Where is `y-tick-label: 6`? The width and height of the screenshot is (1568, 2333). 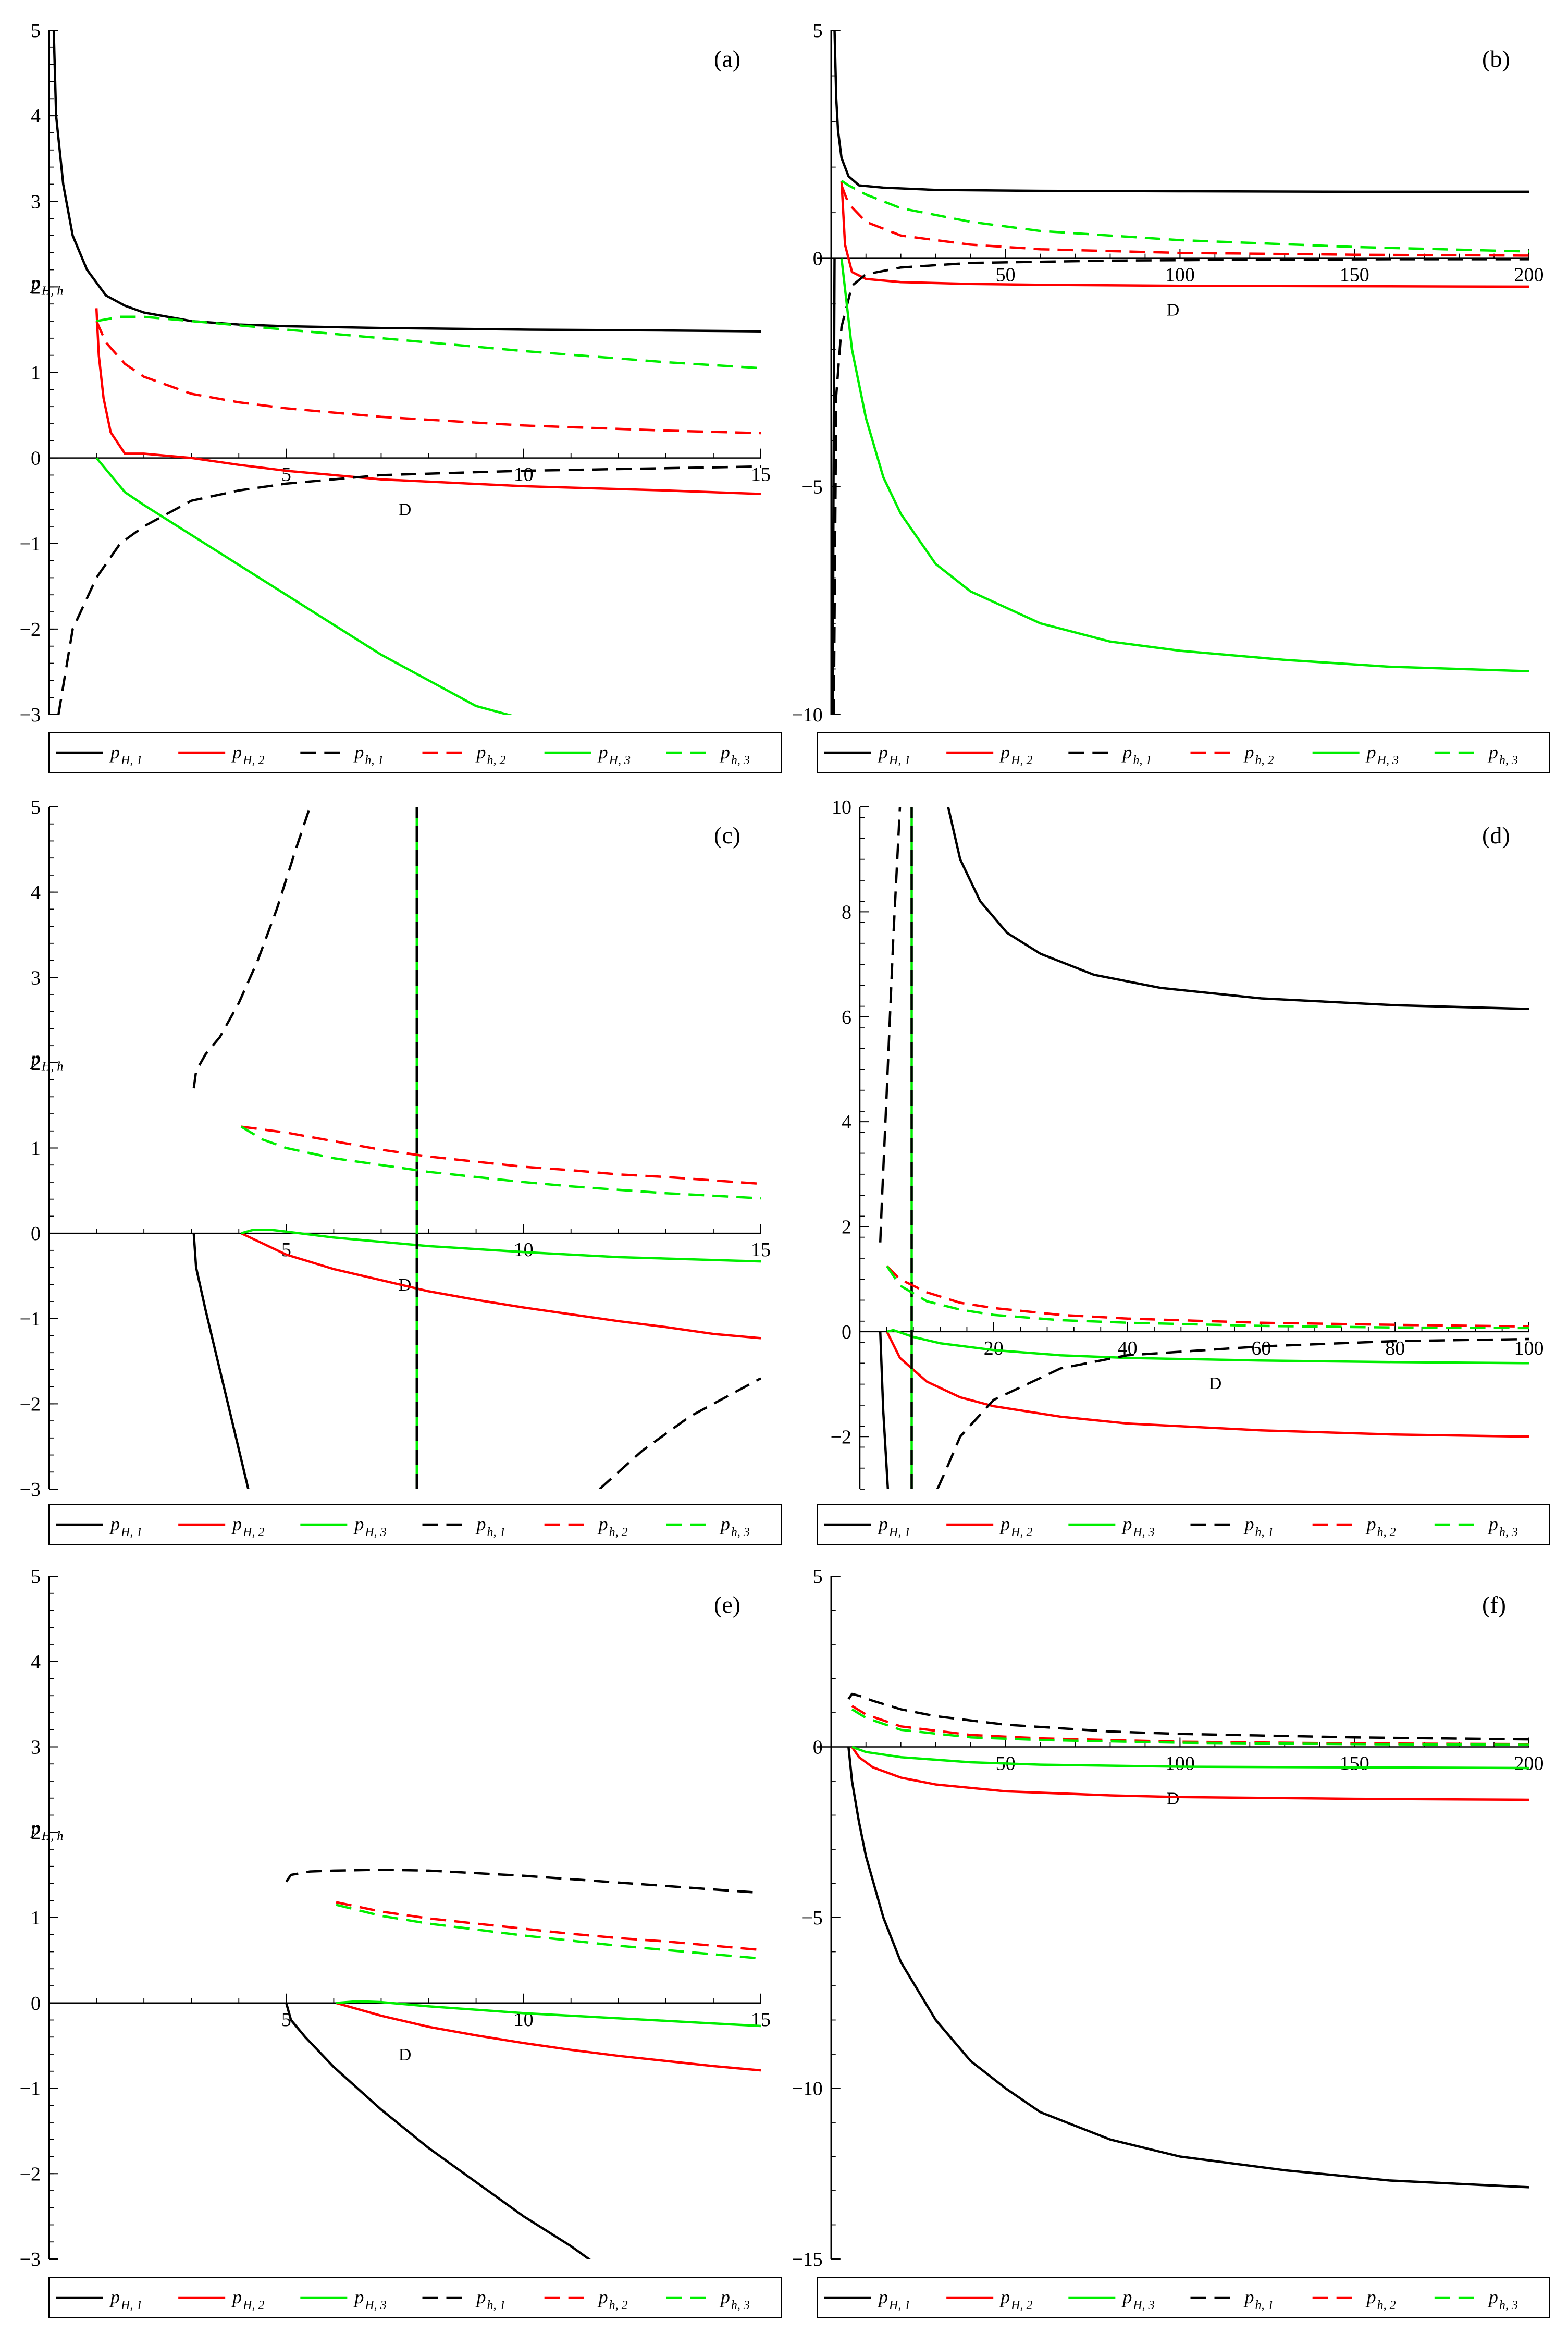
y-tick-label: 6 is located at coordinates (846, 1017).